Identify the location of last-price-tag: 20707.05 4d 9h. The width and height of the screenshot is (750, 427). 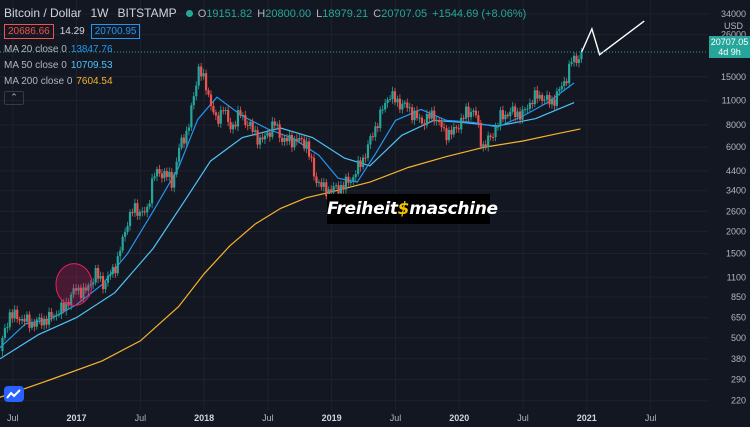
(729, 47).